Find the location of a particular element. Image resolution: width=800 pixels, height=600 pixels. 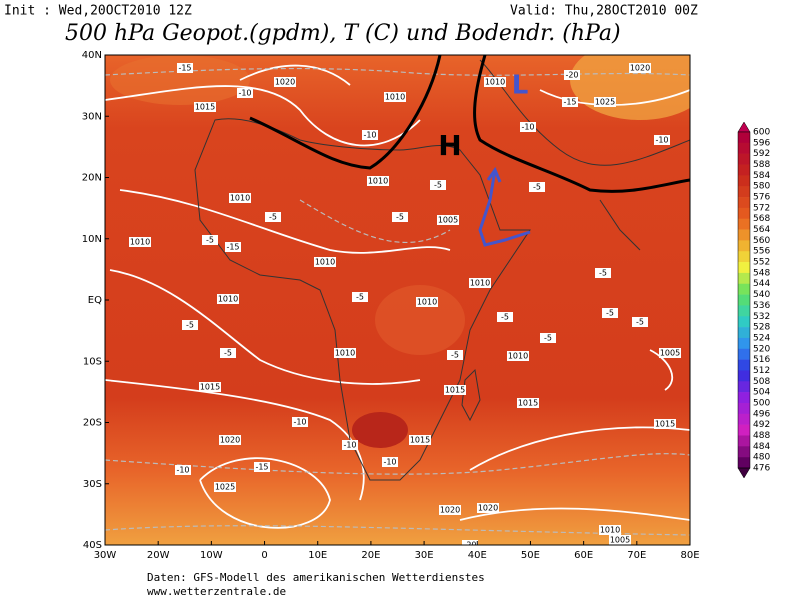

colorbar-label: 492 is located at coordinates (761, 425).